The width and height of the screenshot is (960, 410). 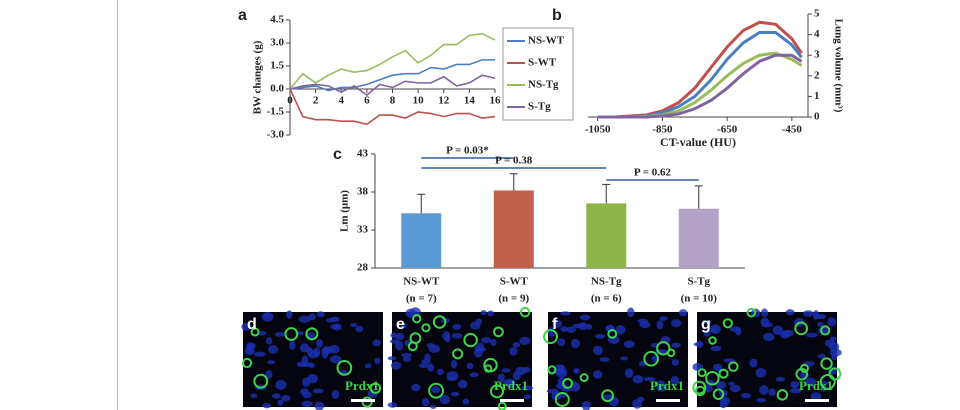 I want to click on x-tick-sublabel: (n = 6), so click(x=606, y=299).